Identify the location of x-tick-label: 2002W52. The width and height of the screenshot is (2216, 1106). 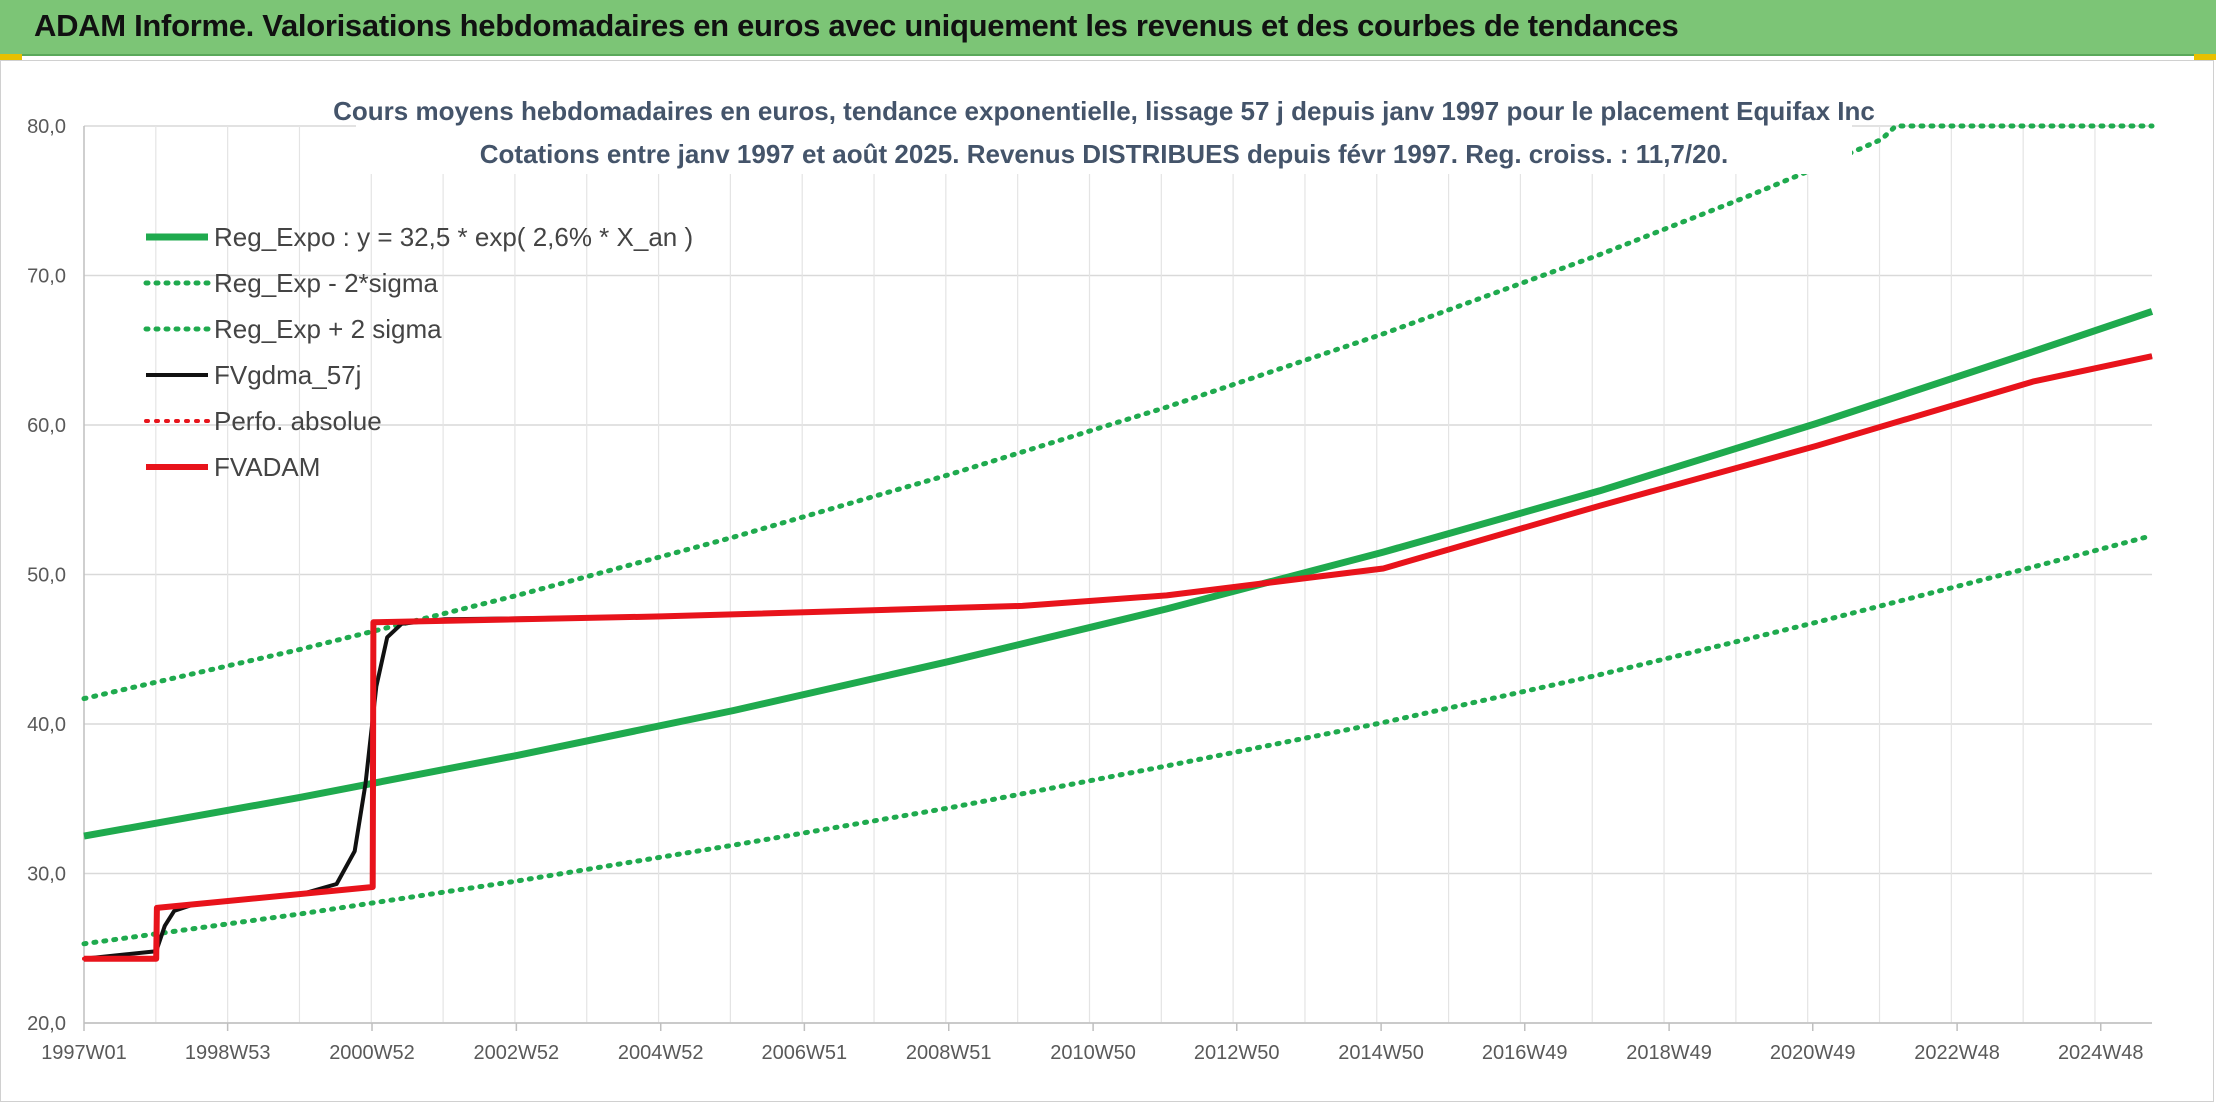
(517, 1053).